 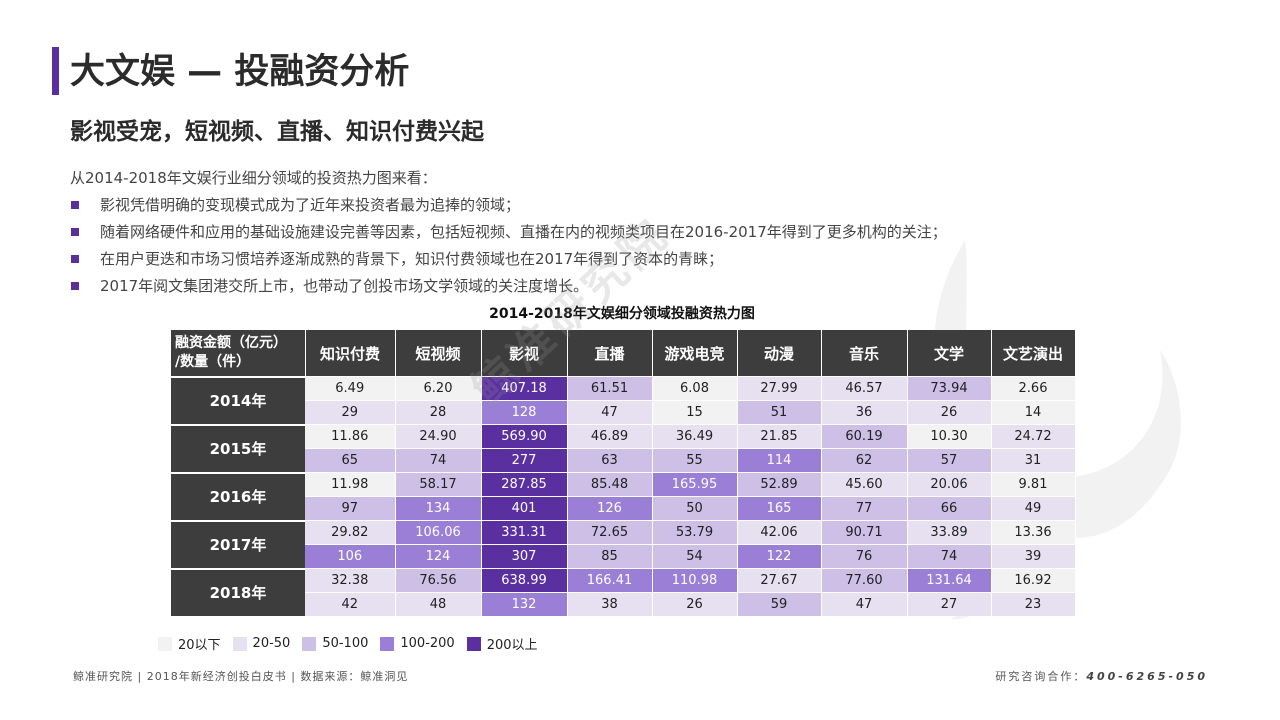 I want to click on amount-cell: 287.85, so click(x=524, y=484).